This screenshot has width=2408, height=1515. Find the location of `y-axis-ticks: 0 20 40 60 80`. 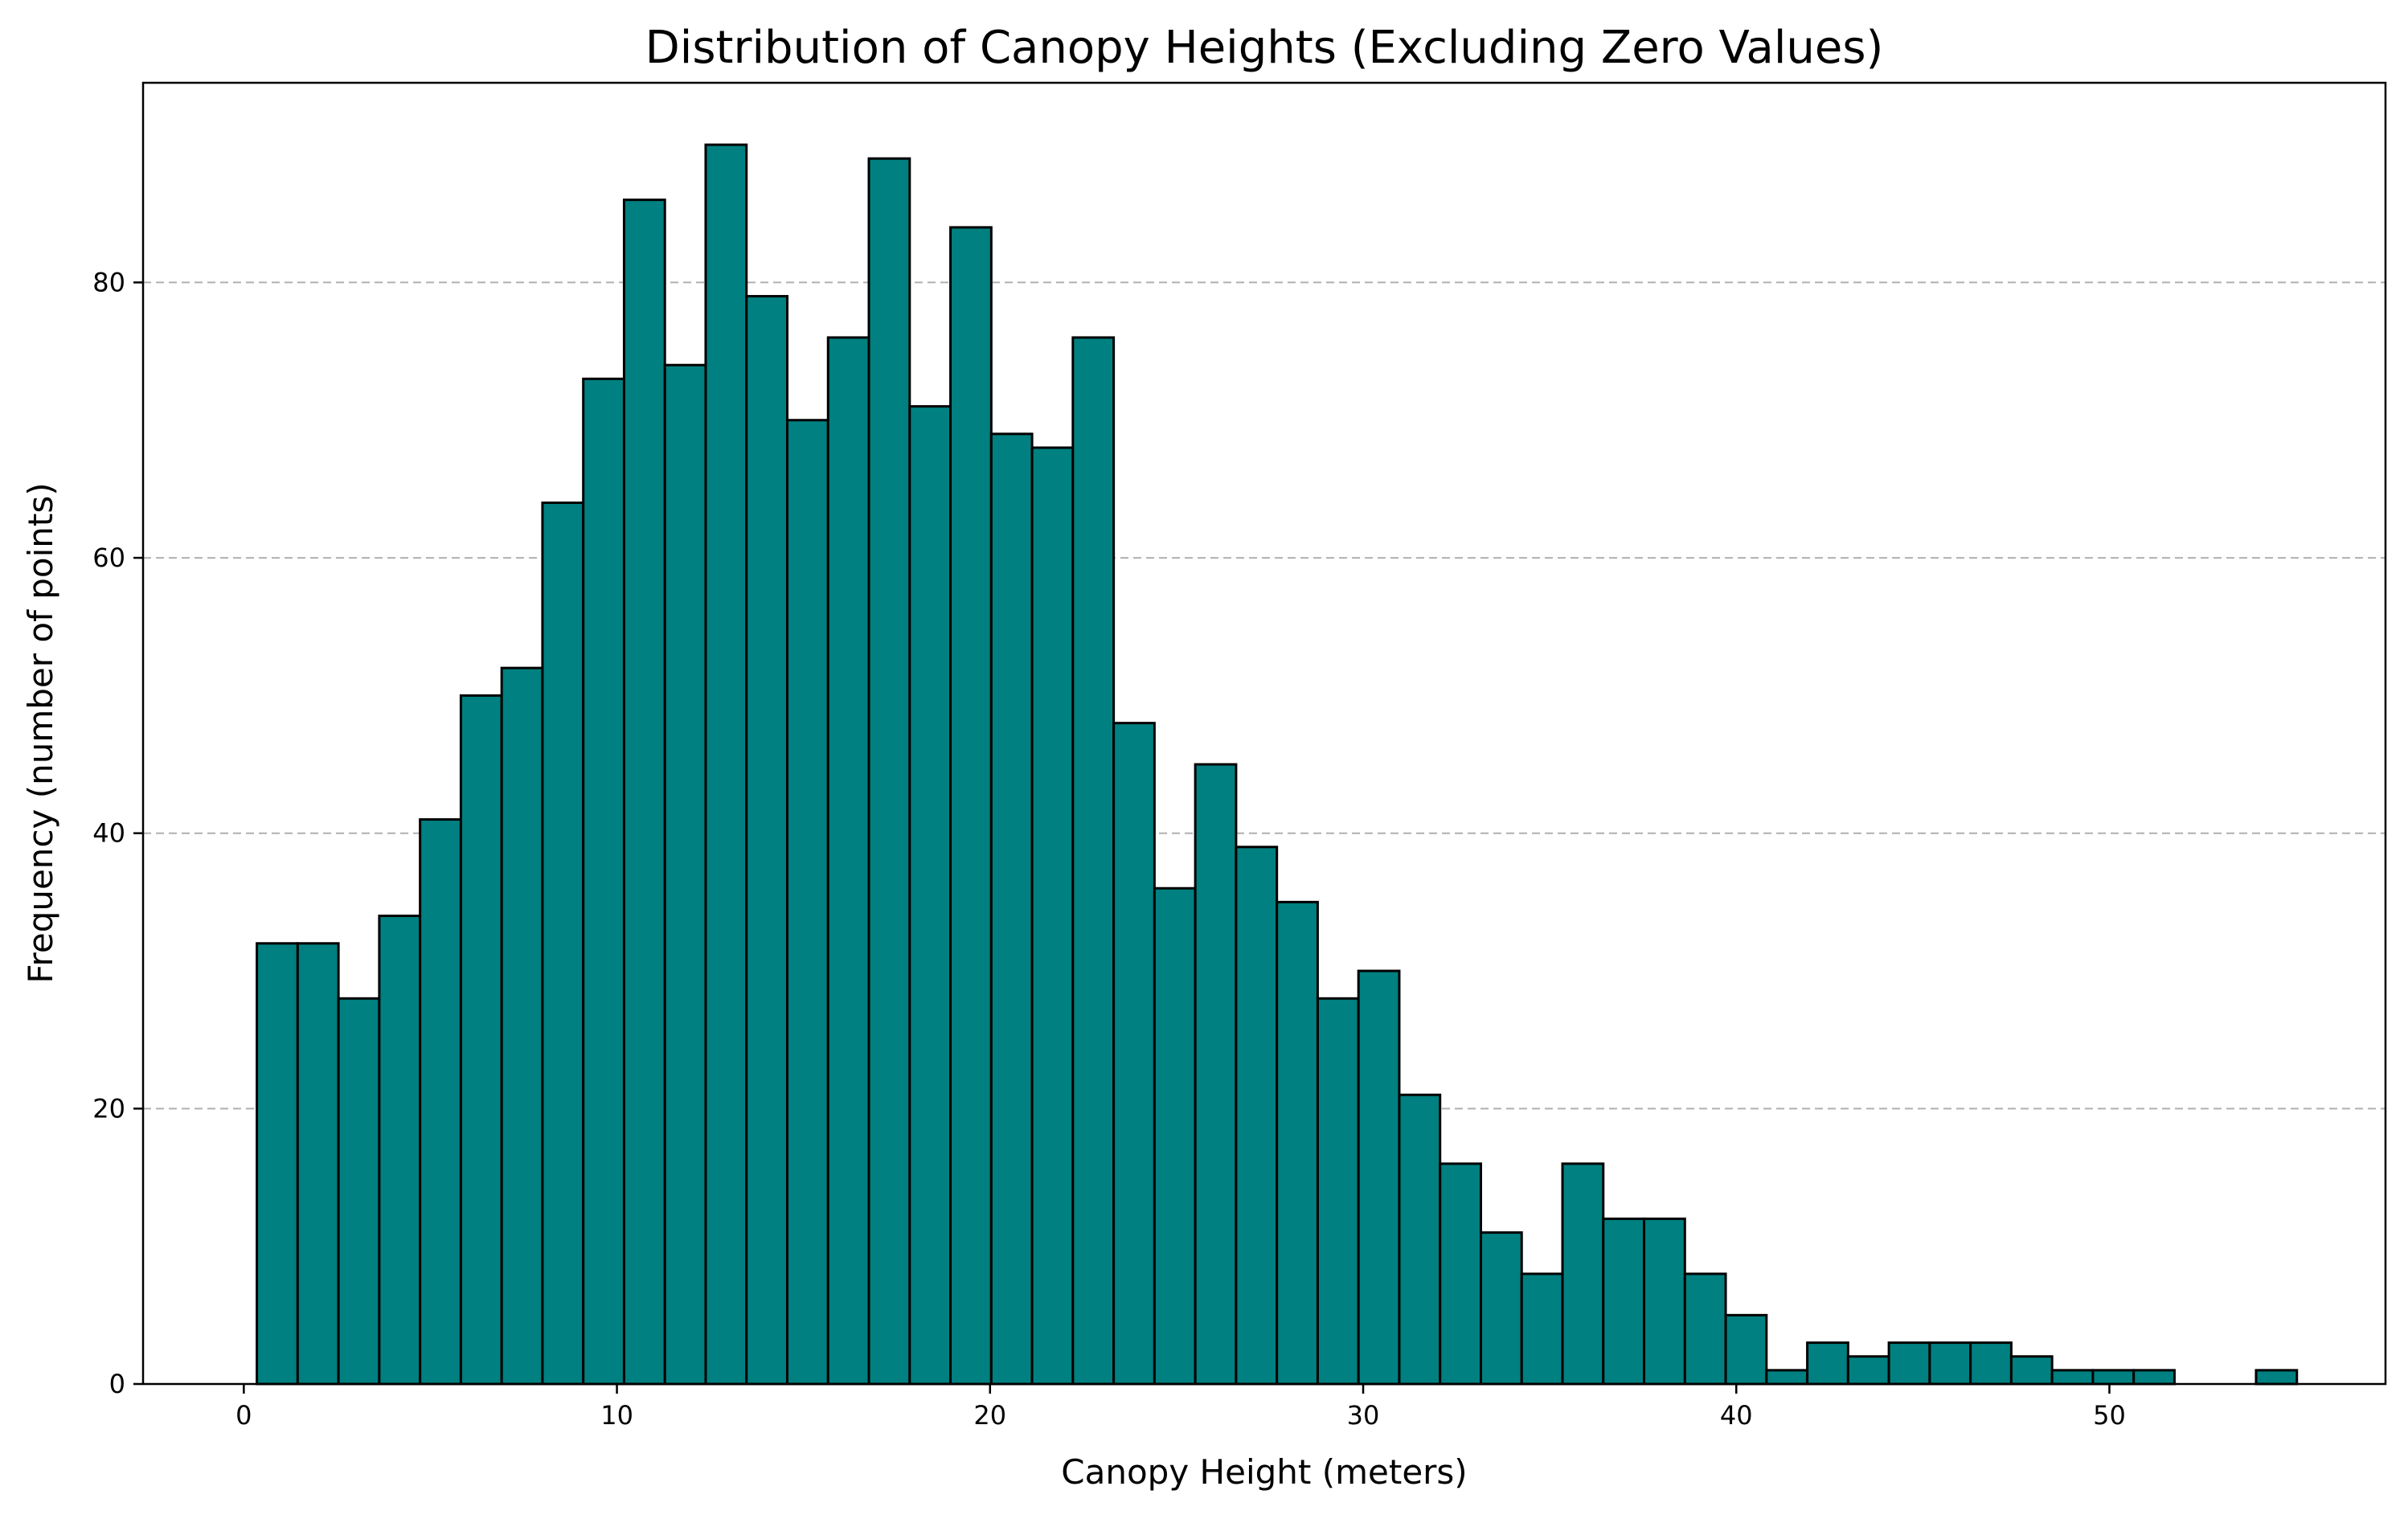

y-axis-ticks: 0 20 40 60 80 is located at coordinates (117, 833).